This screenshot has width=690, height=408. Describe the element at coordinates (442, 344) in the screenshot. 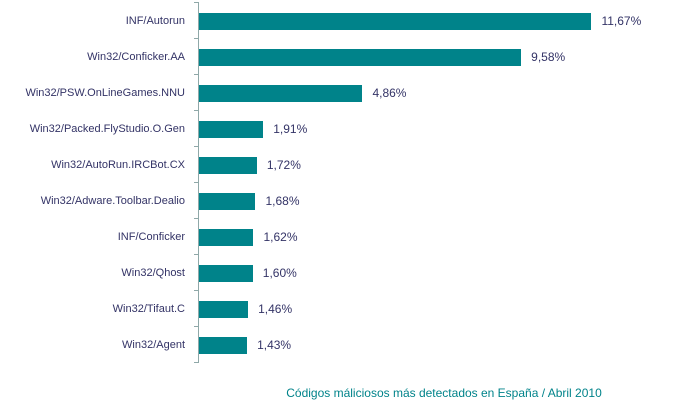

I see `plot-area: 1,43%` at that location.